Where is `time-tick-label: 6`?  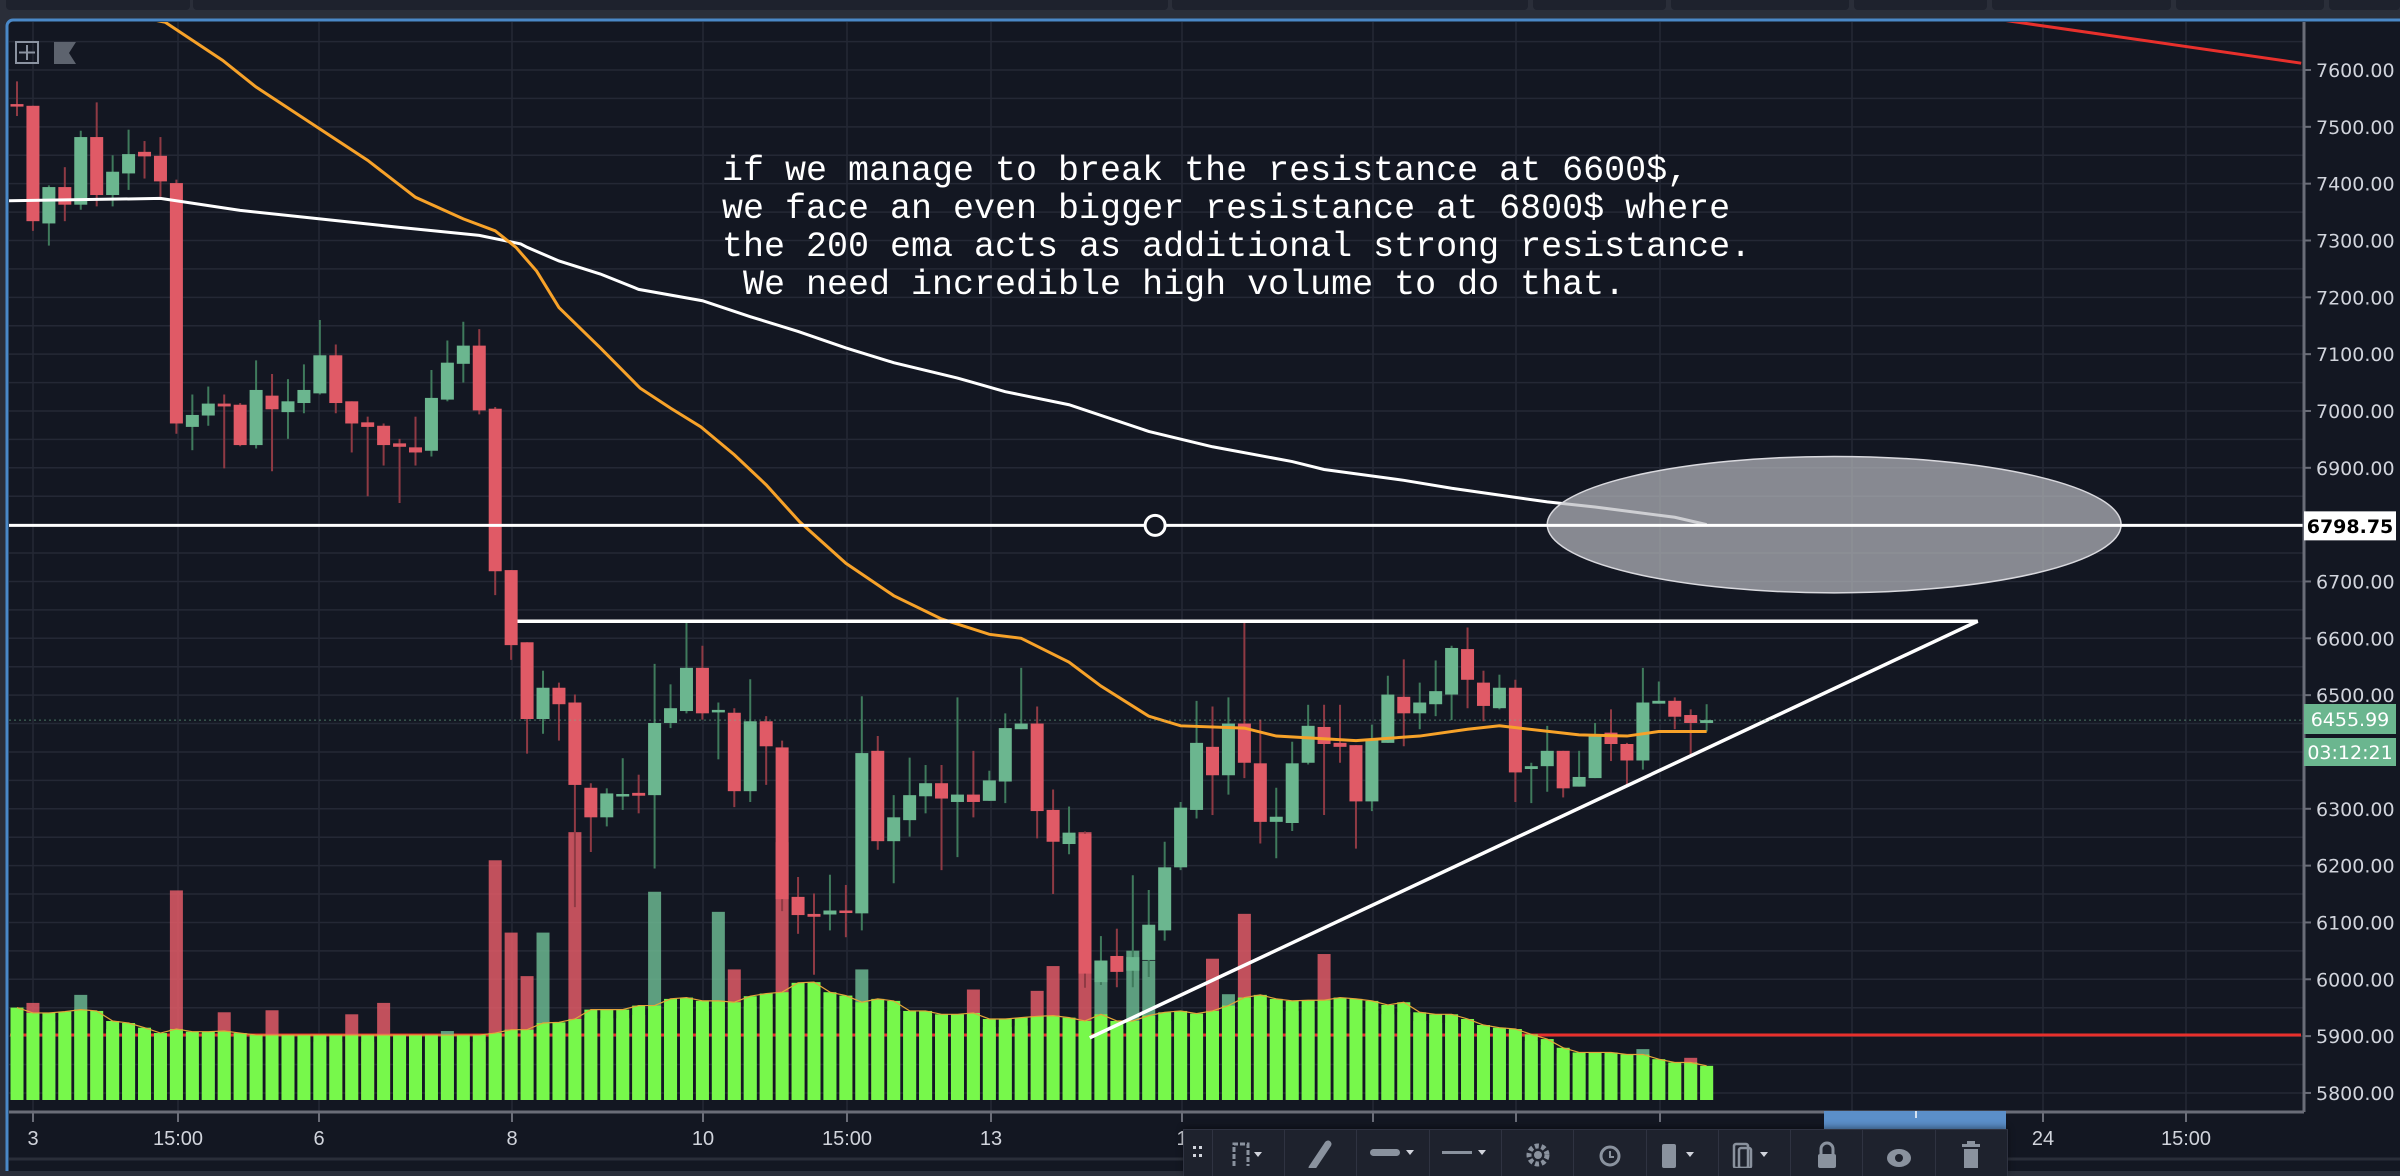 time-tick-label: 6 is located at coordinates (318, 1139).